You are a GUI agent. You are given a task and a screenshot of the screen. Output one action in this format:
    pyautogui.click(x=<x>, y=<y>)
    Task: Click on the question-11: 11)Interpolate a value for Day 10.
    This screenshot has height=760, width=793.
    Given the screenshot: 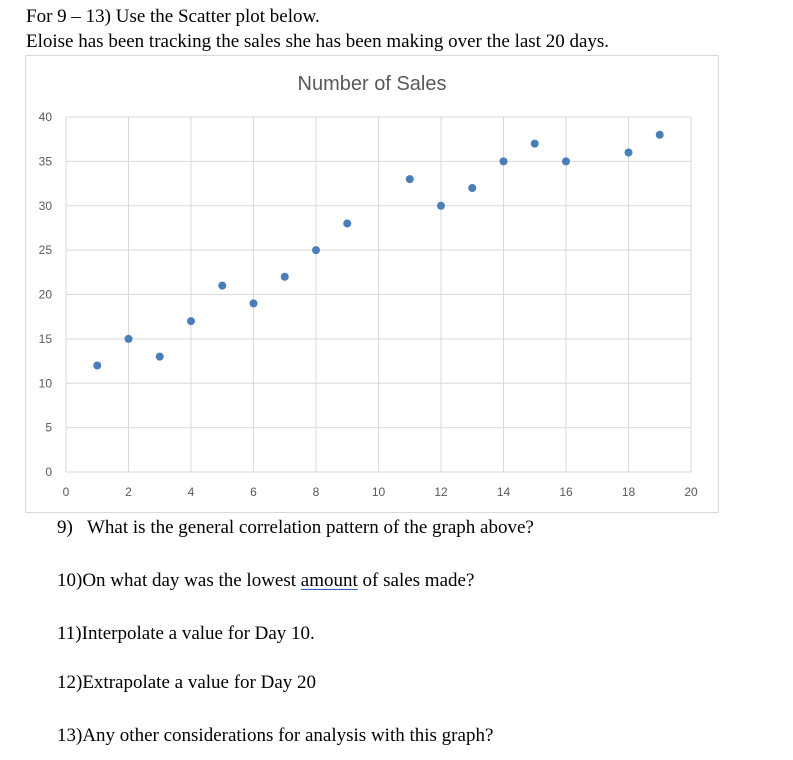 What is the action you would take?
    pyautogui.click(x=186, y=634)
    